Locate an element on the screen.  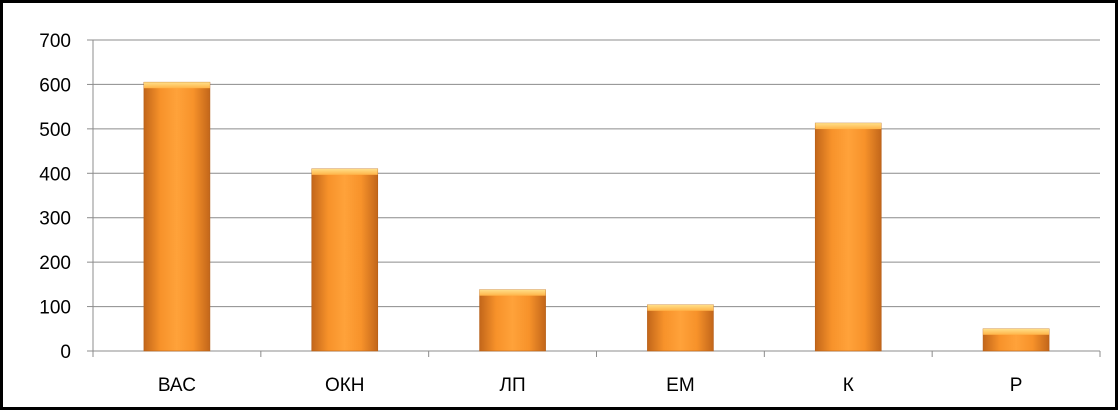
x-tick-label: К is located at coordinates (848, 385).